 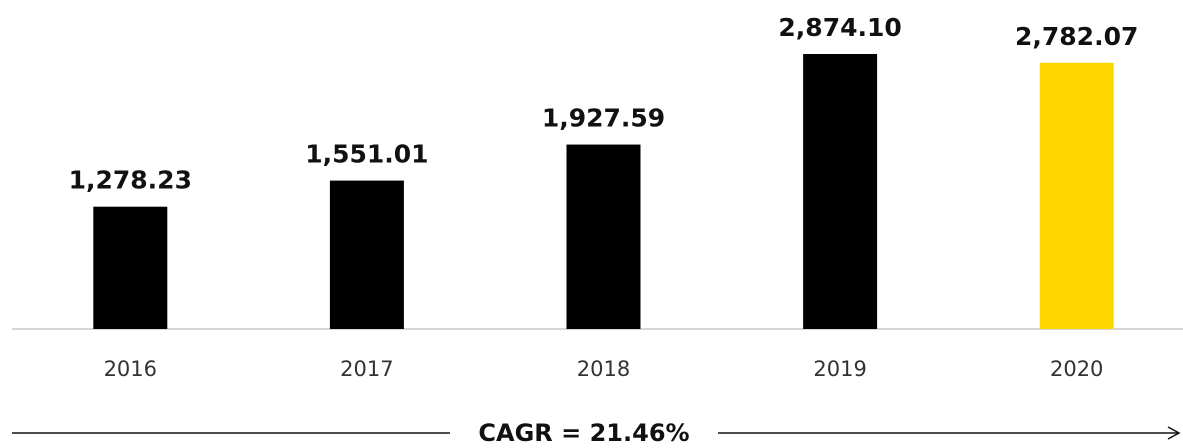 I want to click on value-label: 2,782.07, so click(x=1076, y=36).